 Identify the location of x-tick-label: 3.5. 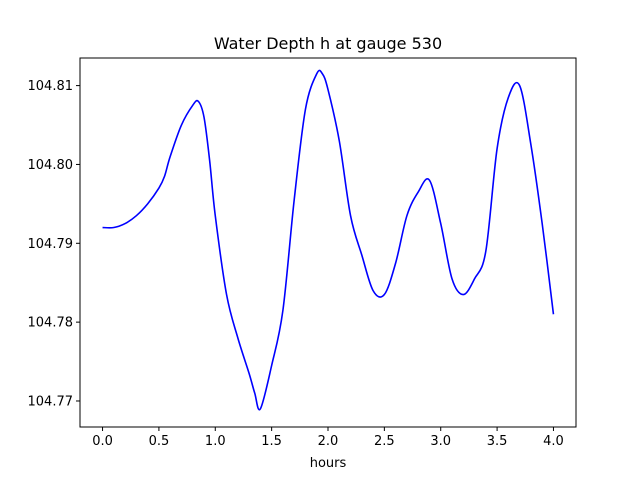
(497, 441).